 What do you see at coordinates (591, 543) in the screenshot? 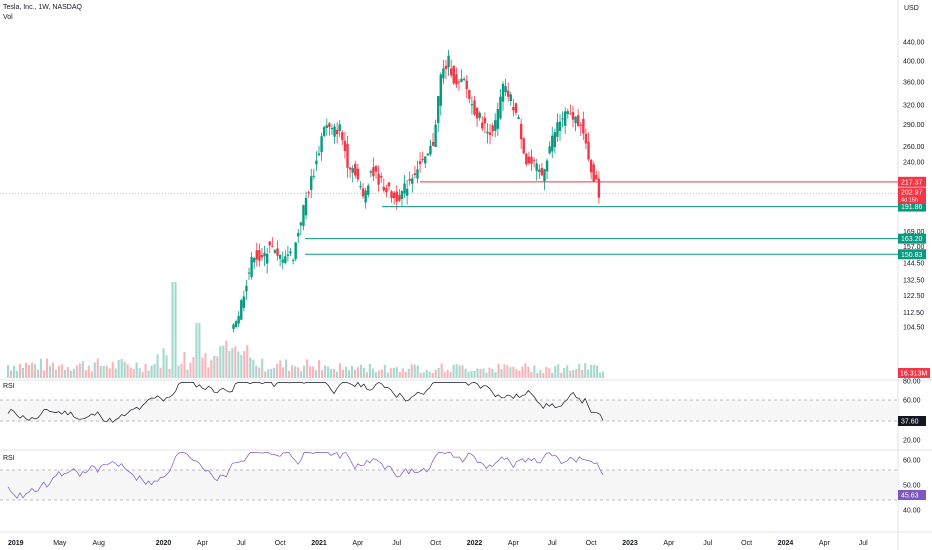
I see `time-tick-label: Oct` at bounding box center [591, 543].